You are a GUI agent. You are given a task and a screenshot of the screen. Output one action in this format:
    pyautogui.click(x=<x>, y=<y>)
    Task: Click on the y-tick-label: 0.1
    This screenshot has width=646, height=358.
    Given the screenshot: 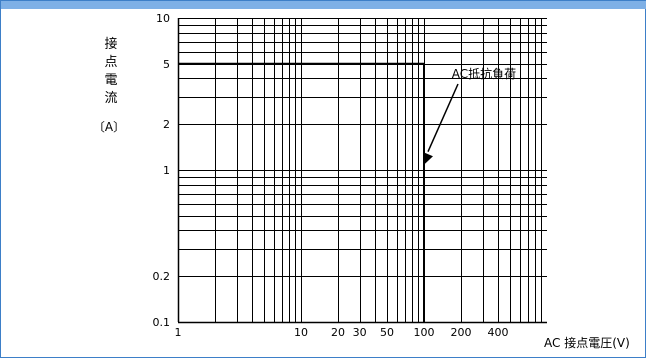 What is the action you would take?
    pyautogui.click(x=162, y=322)
    